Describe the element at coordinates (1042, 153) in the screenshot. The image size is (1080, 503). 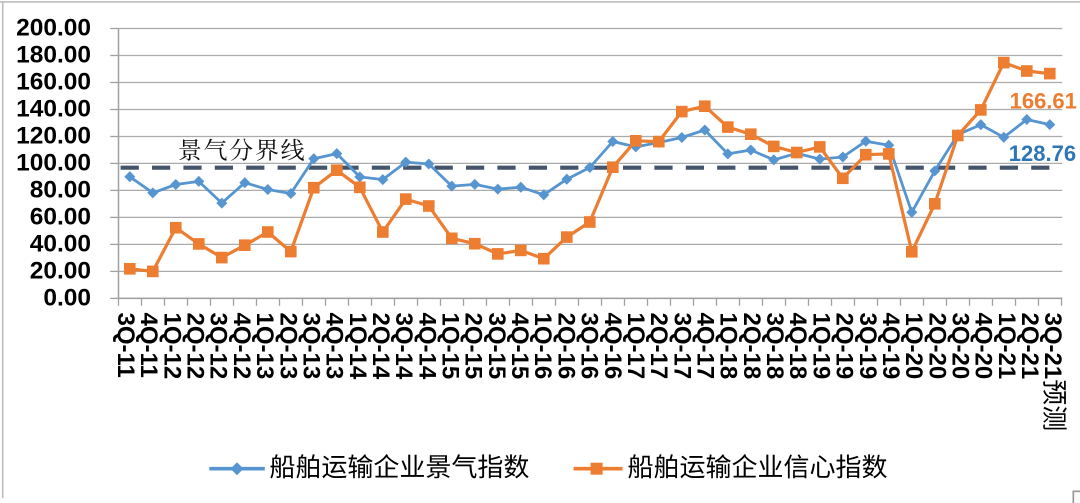
I see `svg-text: 128.76` at that location.